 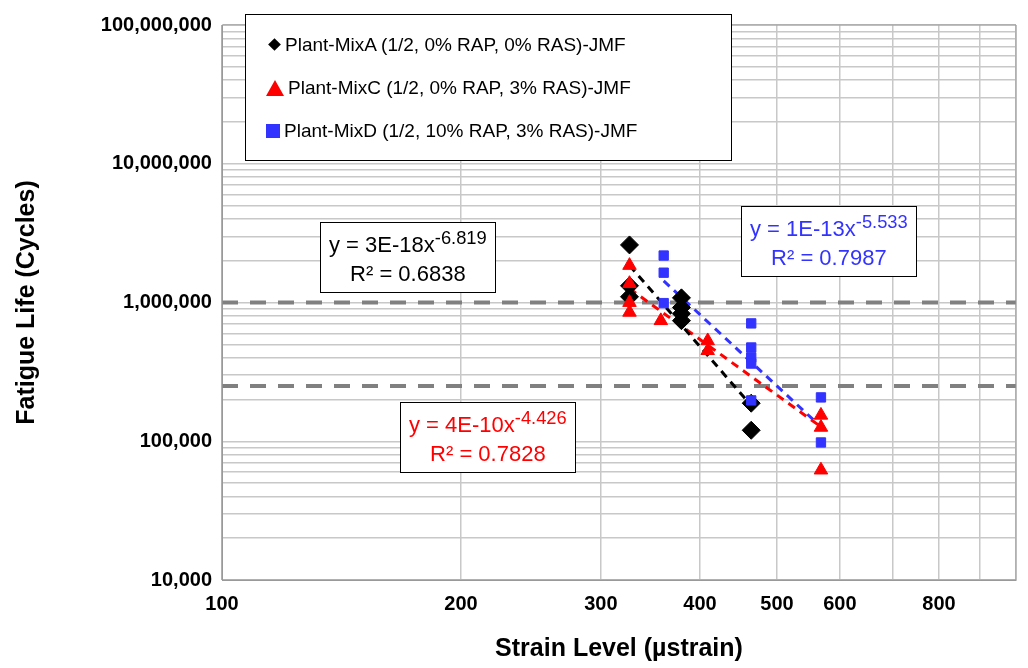 What do you see at coordinates (461, 602) in the screenshot?
I see `x-tick-label: 200` at bounding box center [461, 602].